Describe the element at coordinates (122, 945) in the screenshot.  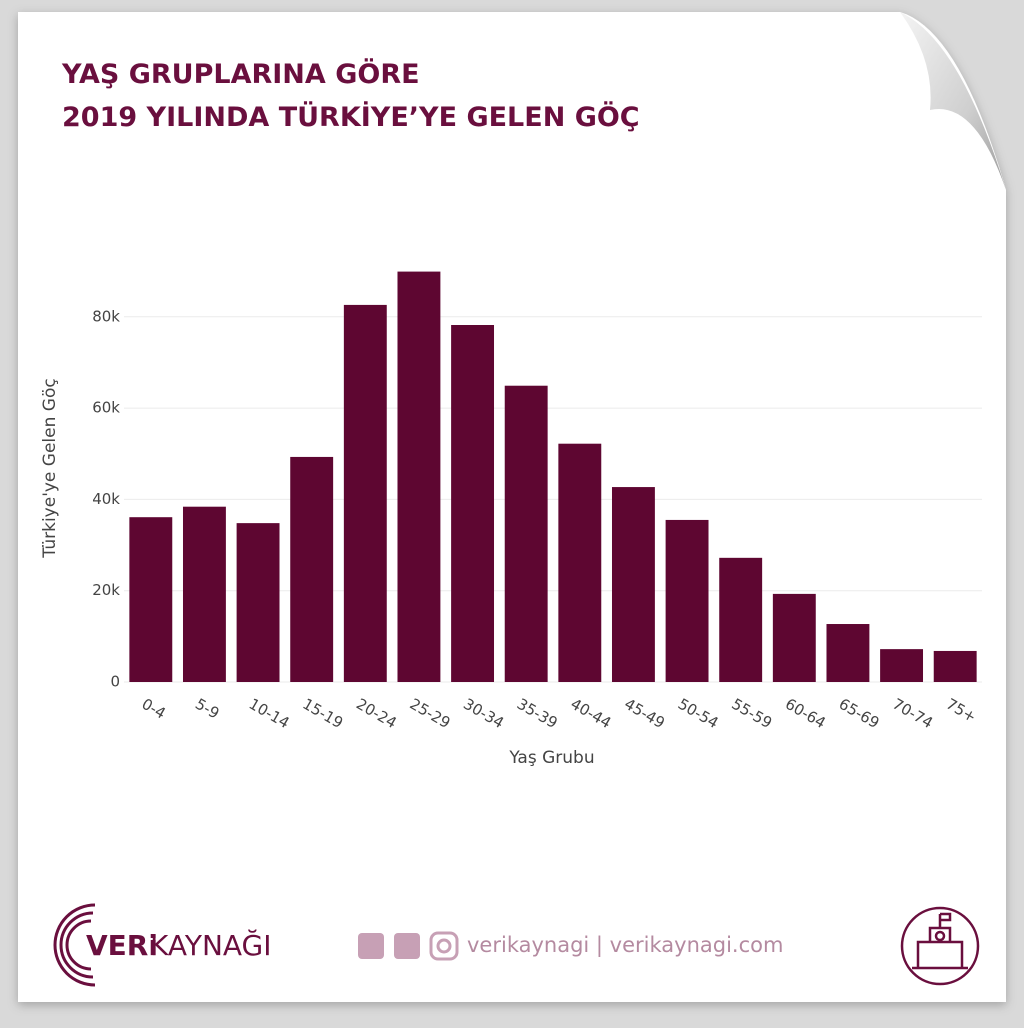
I see `brand-bold: VERi` at that location.